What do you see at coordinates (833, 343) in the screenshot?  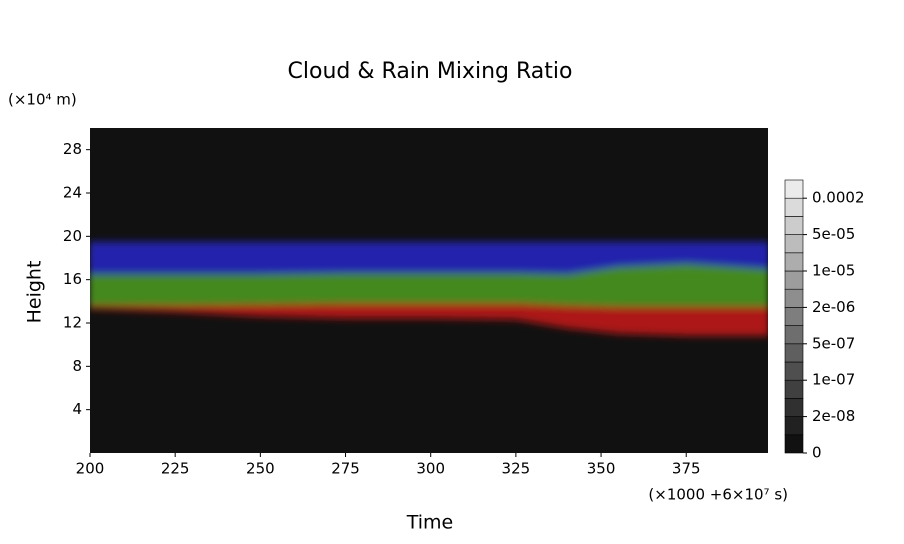 I see `colorbar-label: 5e-07` at bounding box center [833, 343].